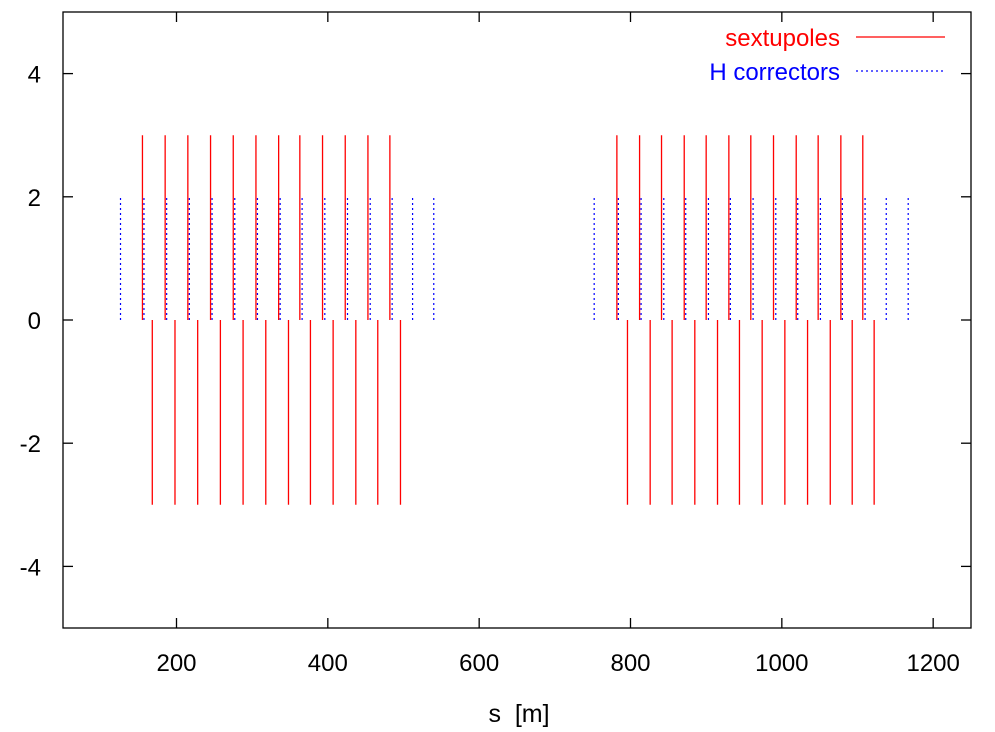  What do you see at coordinates (774, 72) in the screenshot?
I see `legend-label-1: H correctors` at bounding box center [774, 72].